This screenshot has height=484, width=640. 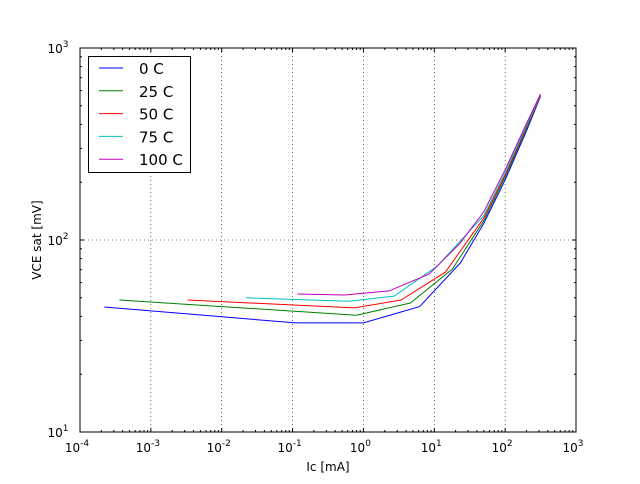 I want to click on x-tick-label: 10⁻³, so click(x=148, y=447).